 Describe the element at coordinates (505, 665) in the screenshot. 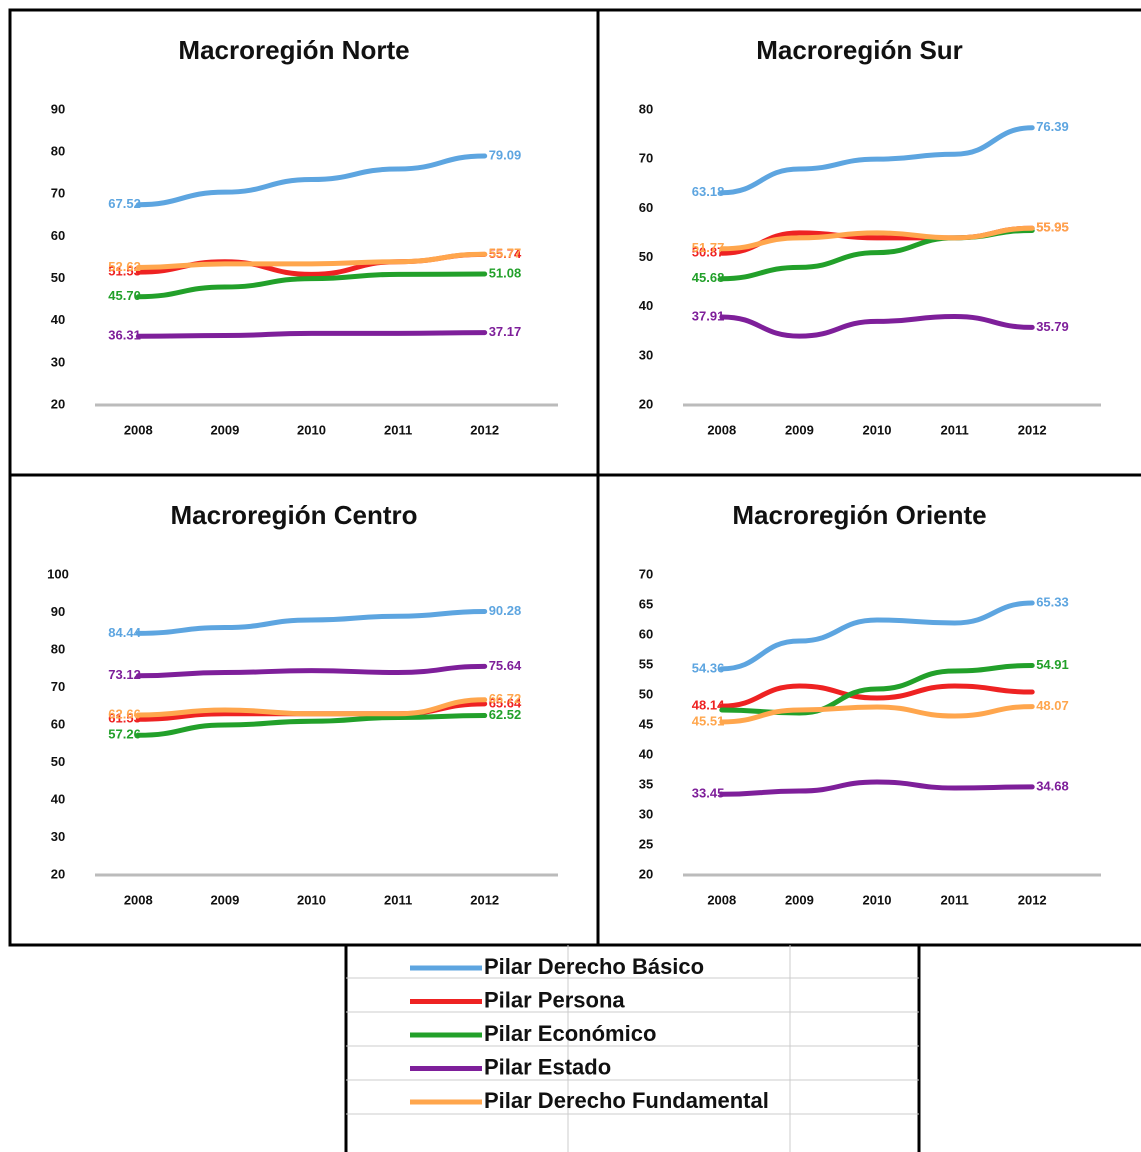

I see `value-label: 75.64` at that location.